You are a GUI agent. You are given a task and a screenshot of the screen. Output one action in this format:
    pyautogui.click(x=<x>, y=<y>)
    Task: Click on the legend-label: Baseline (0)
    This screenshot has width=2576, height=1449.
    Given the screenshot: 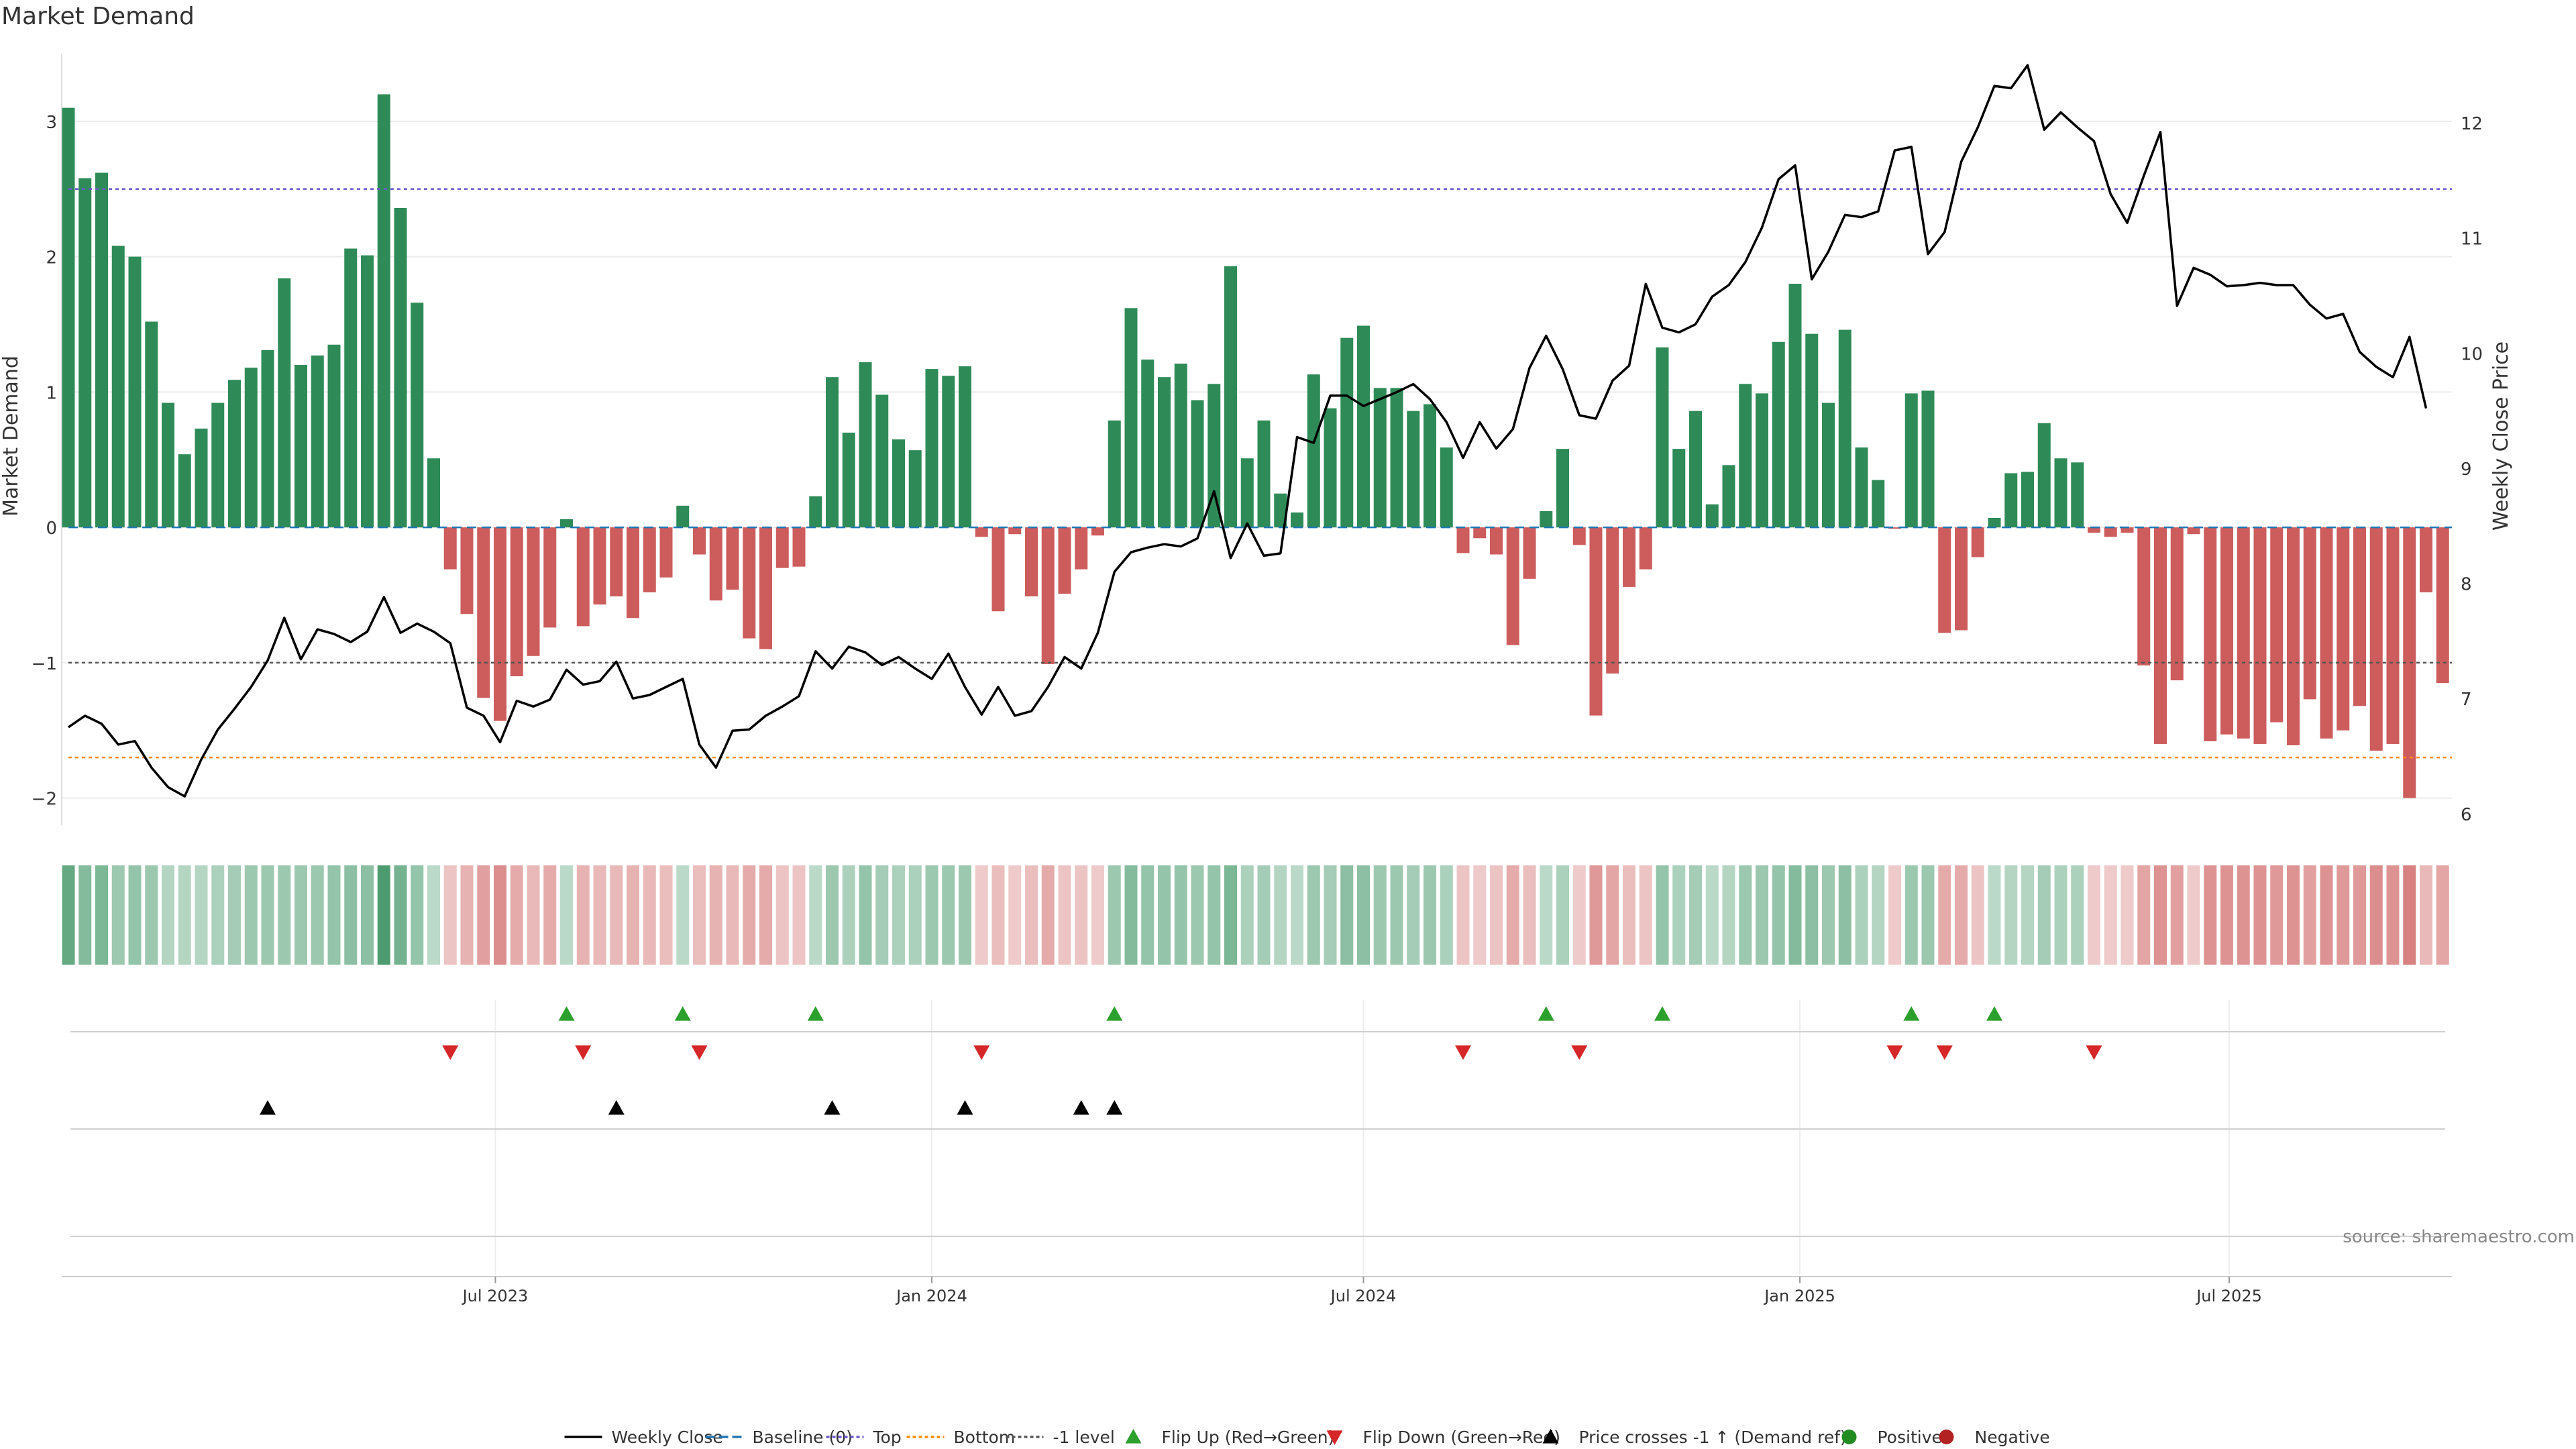 What is the action you would take?
    pyautogui.click(x=803, y=1437)
    